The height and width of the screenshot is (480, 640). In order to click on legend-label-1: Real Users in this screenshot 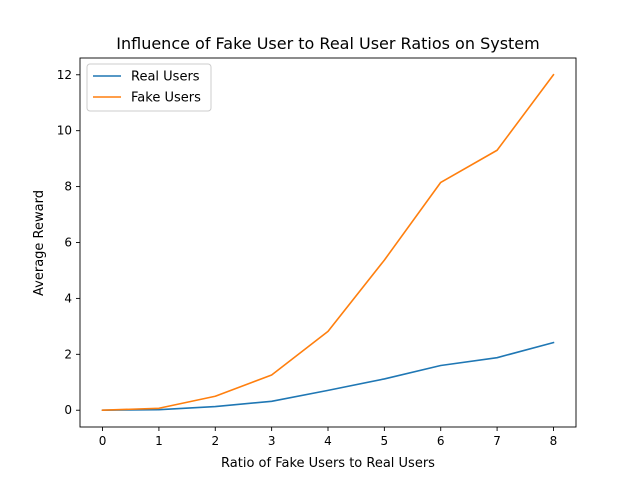, I will do `click(165, 77)`.